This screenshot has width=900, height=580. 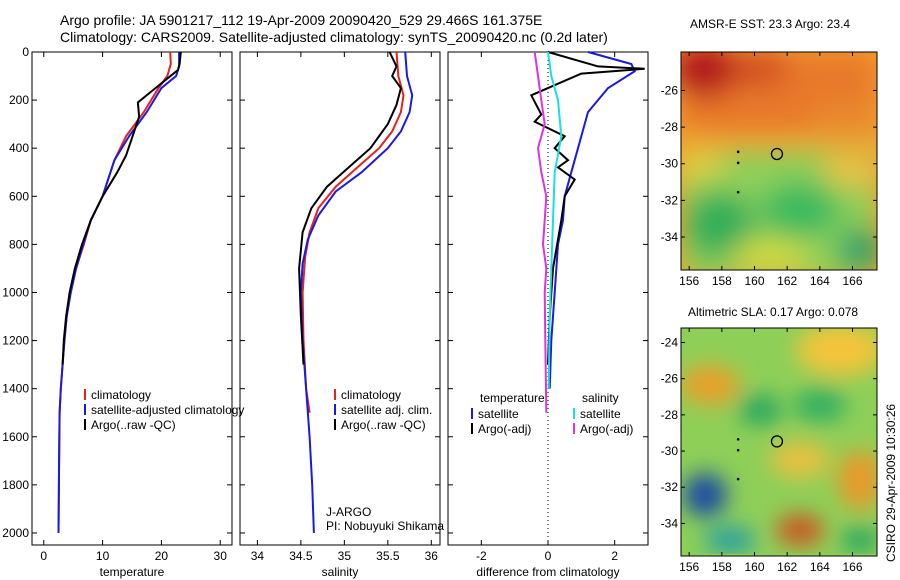 I want to click on x-axis-label: salinity, so click(x=340, y=572).